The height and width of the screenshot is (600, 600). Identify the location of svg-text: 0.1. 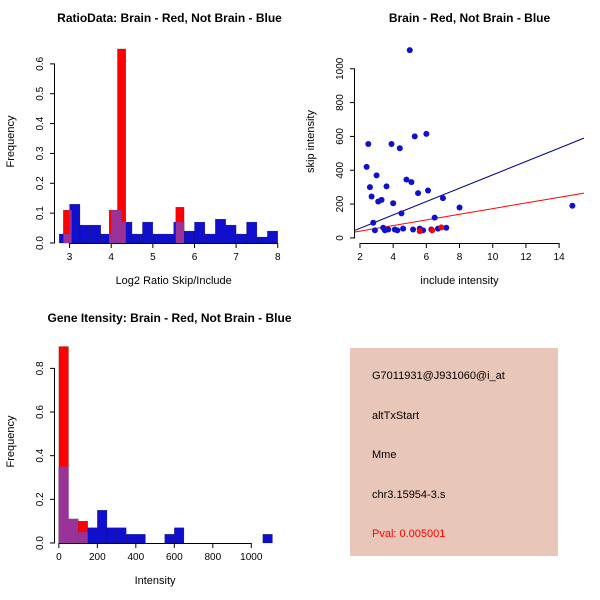
(40, 213).